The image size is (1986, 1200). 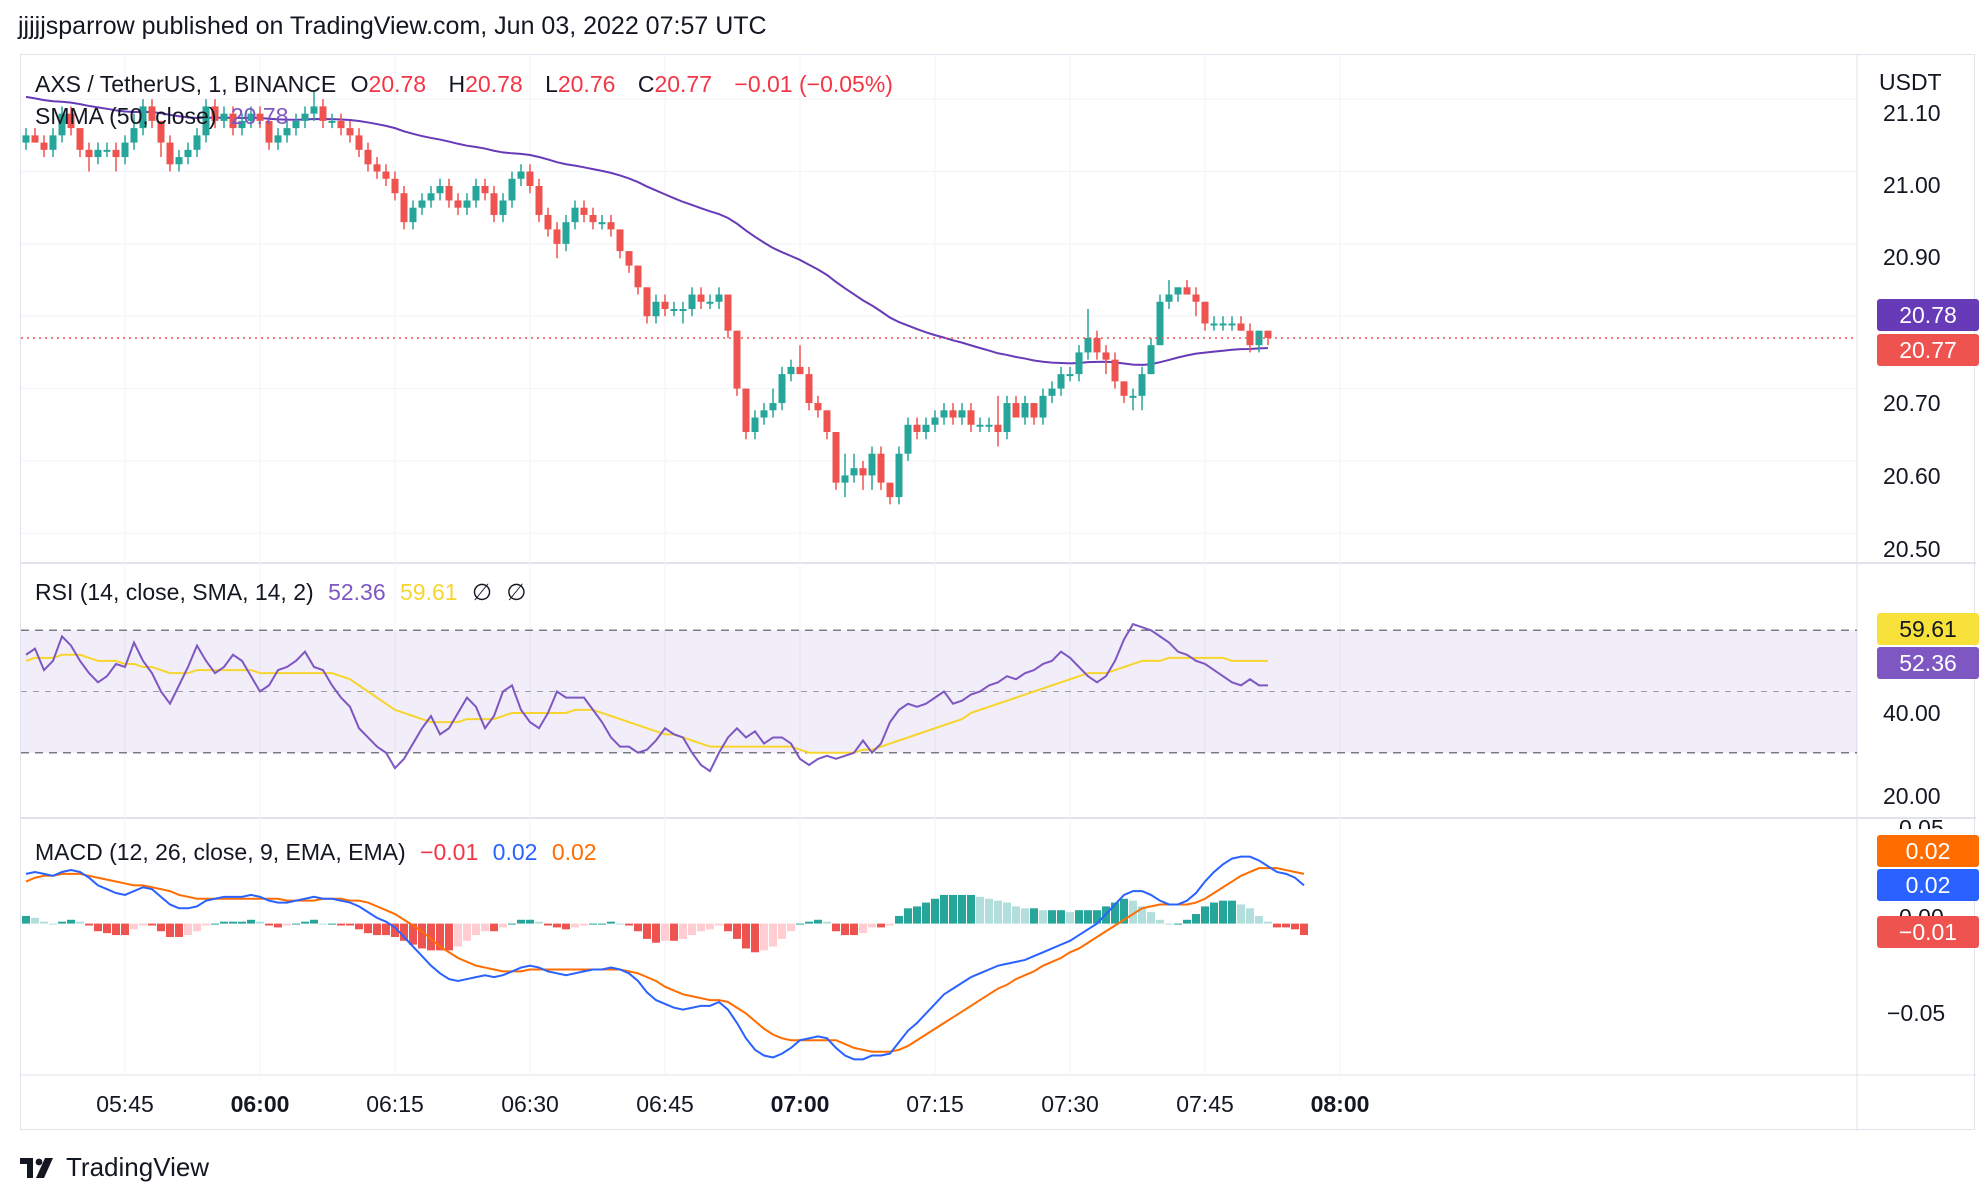 What do you see at coordinates (551, 84) in the screenshot?
I see `low-key: L` at bounding box center [551, 84].